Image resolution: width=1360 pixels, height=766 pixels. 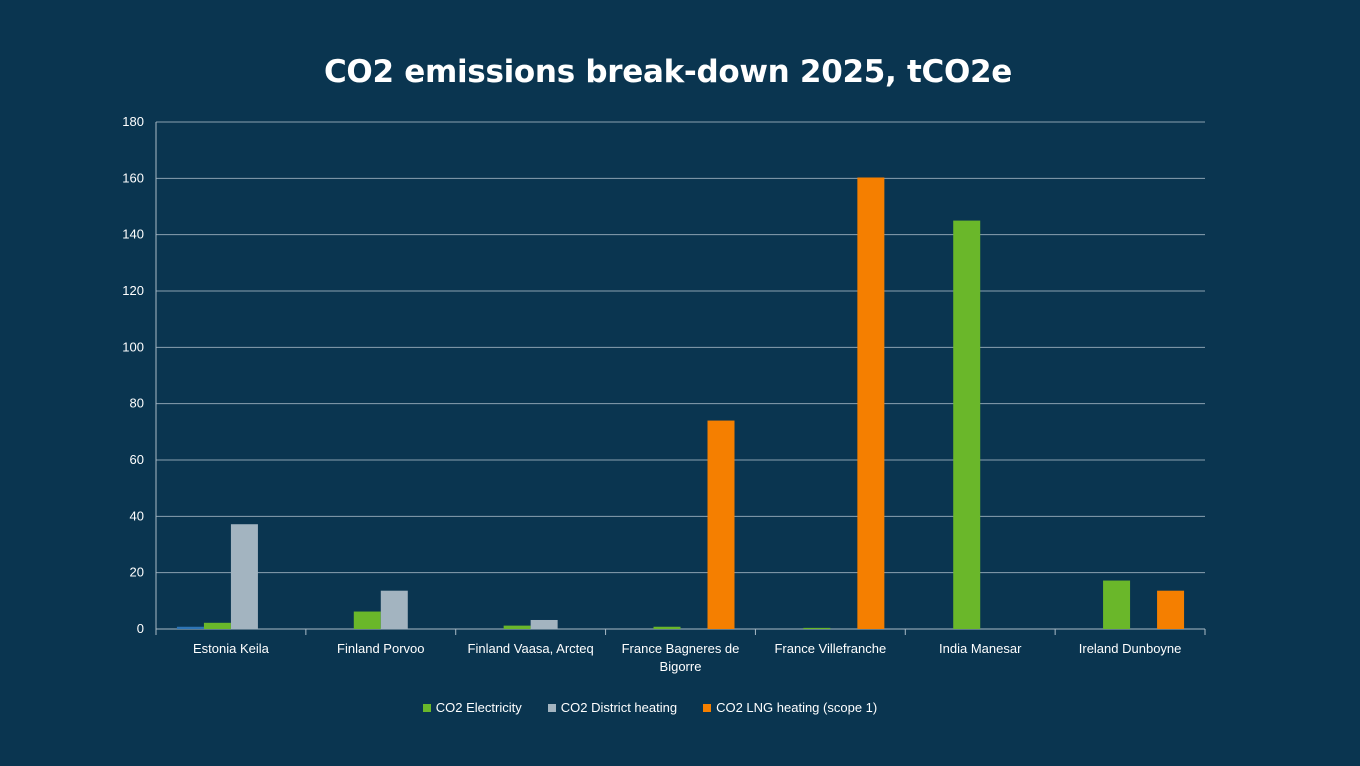 What do you see at coordinates (133, 177) in the screenshot?
I see `y-tick-label: 160` at bounding box center [133, 177].